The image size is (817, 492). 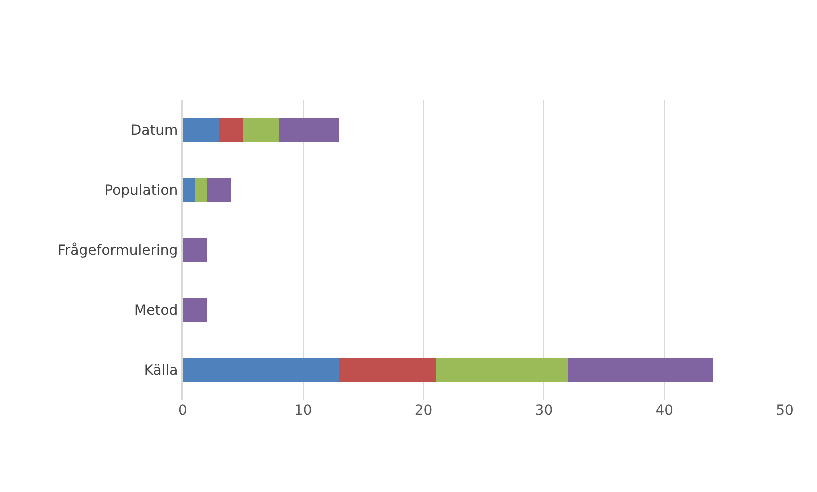 What do you see at coordinates (785, 411) in the screenshot?
I see `x-tick-label: 50` at bounding box center [785, 411].